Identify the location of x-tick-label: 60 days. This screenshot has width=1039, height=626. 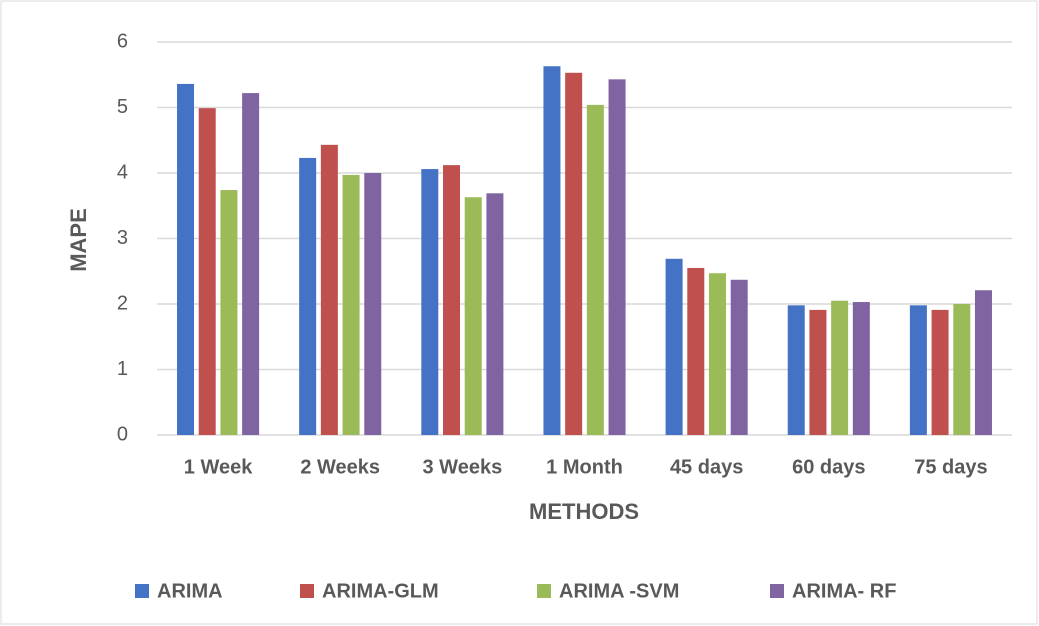
(828, 467).